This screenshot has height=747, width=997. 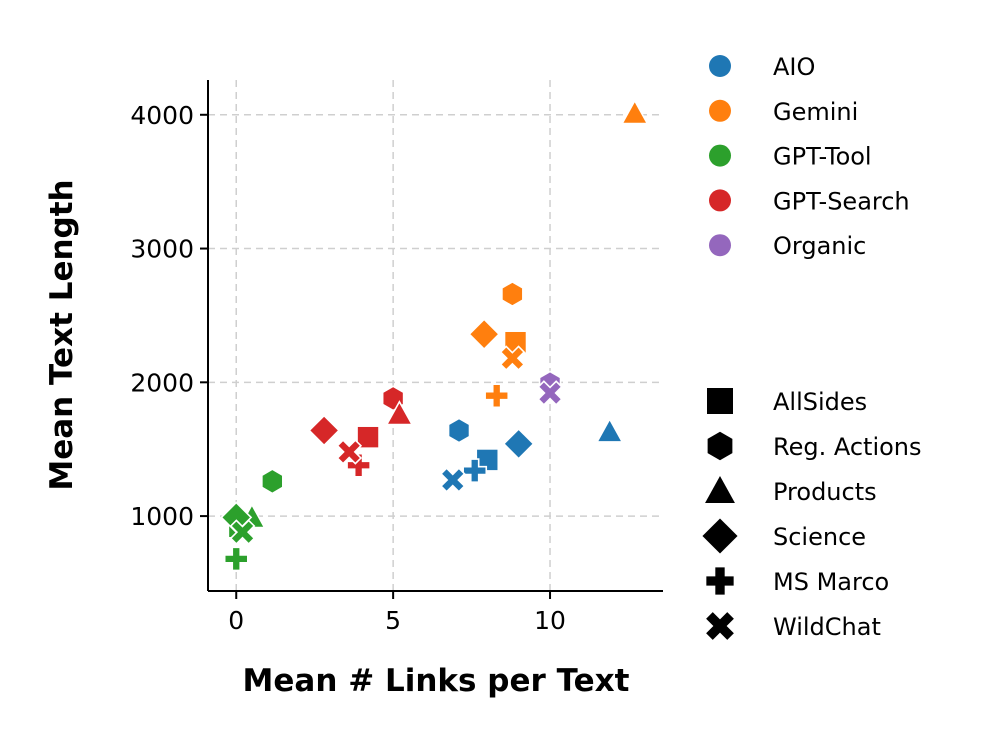 I want to click on legend-label-products: Products, so click(x=825, y=492).